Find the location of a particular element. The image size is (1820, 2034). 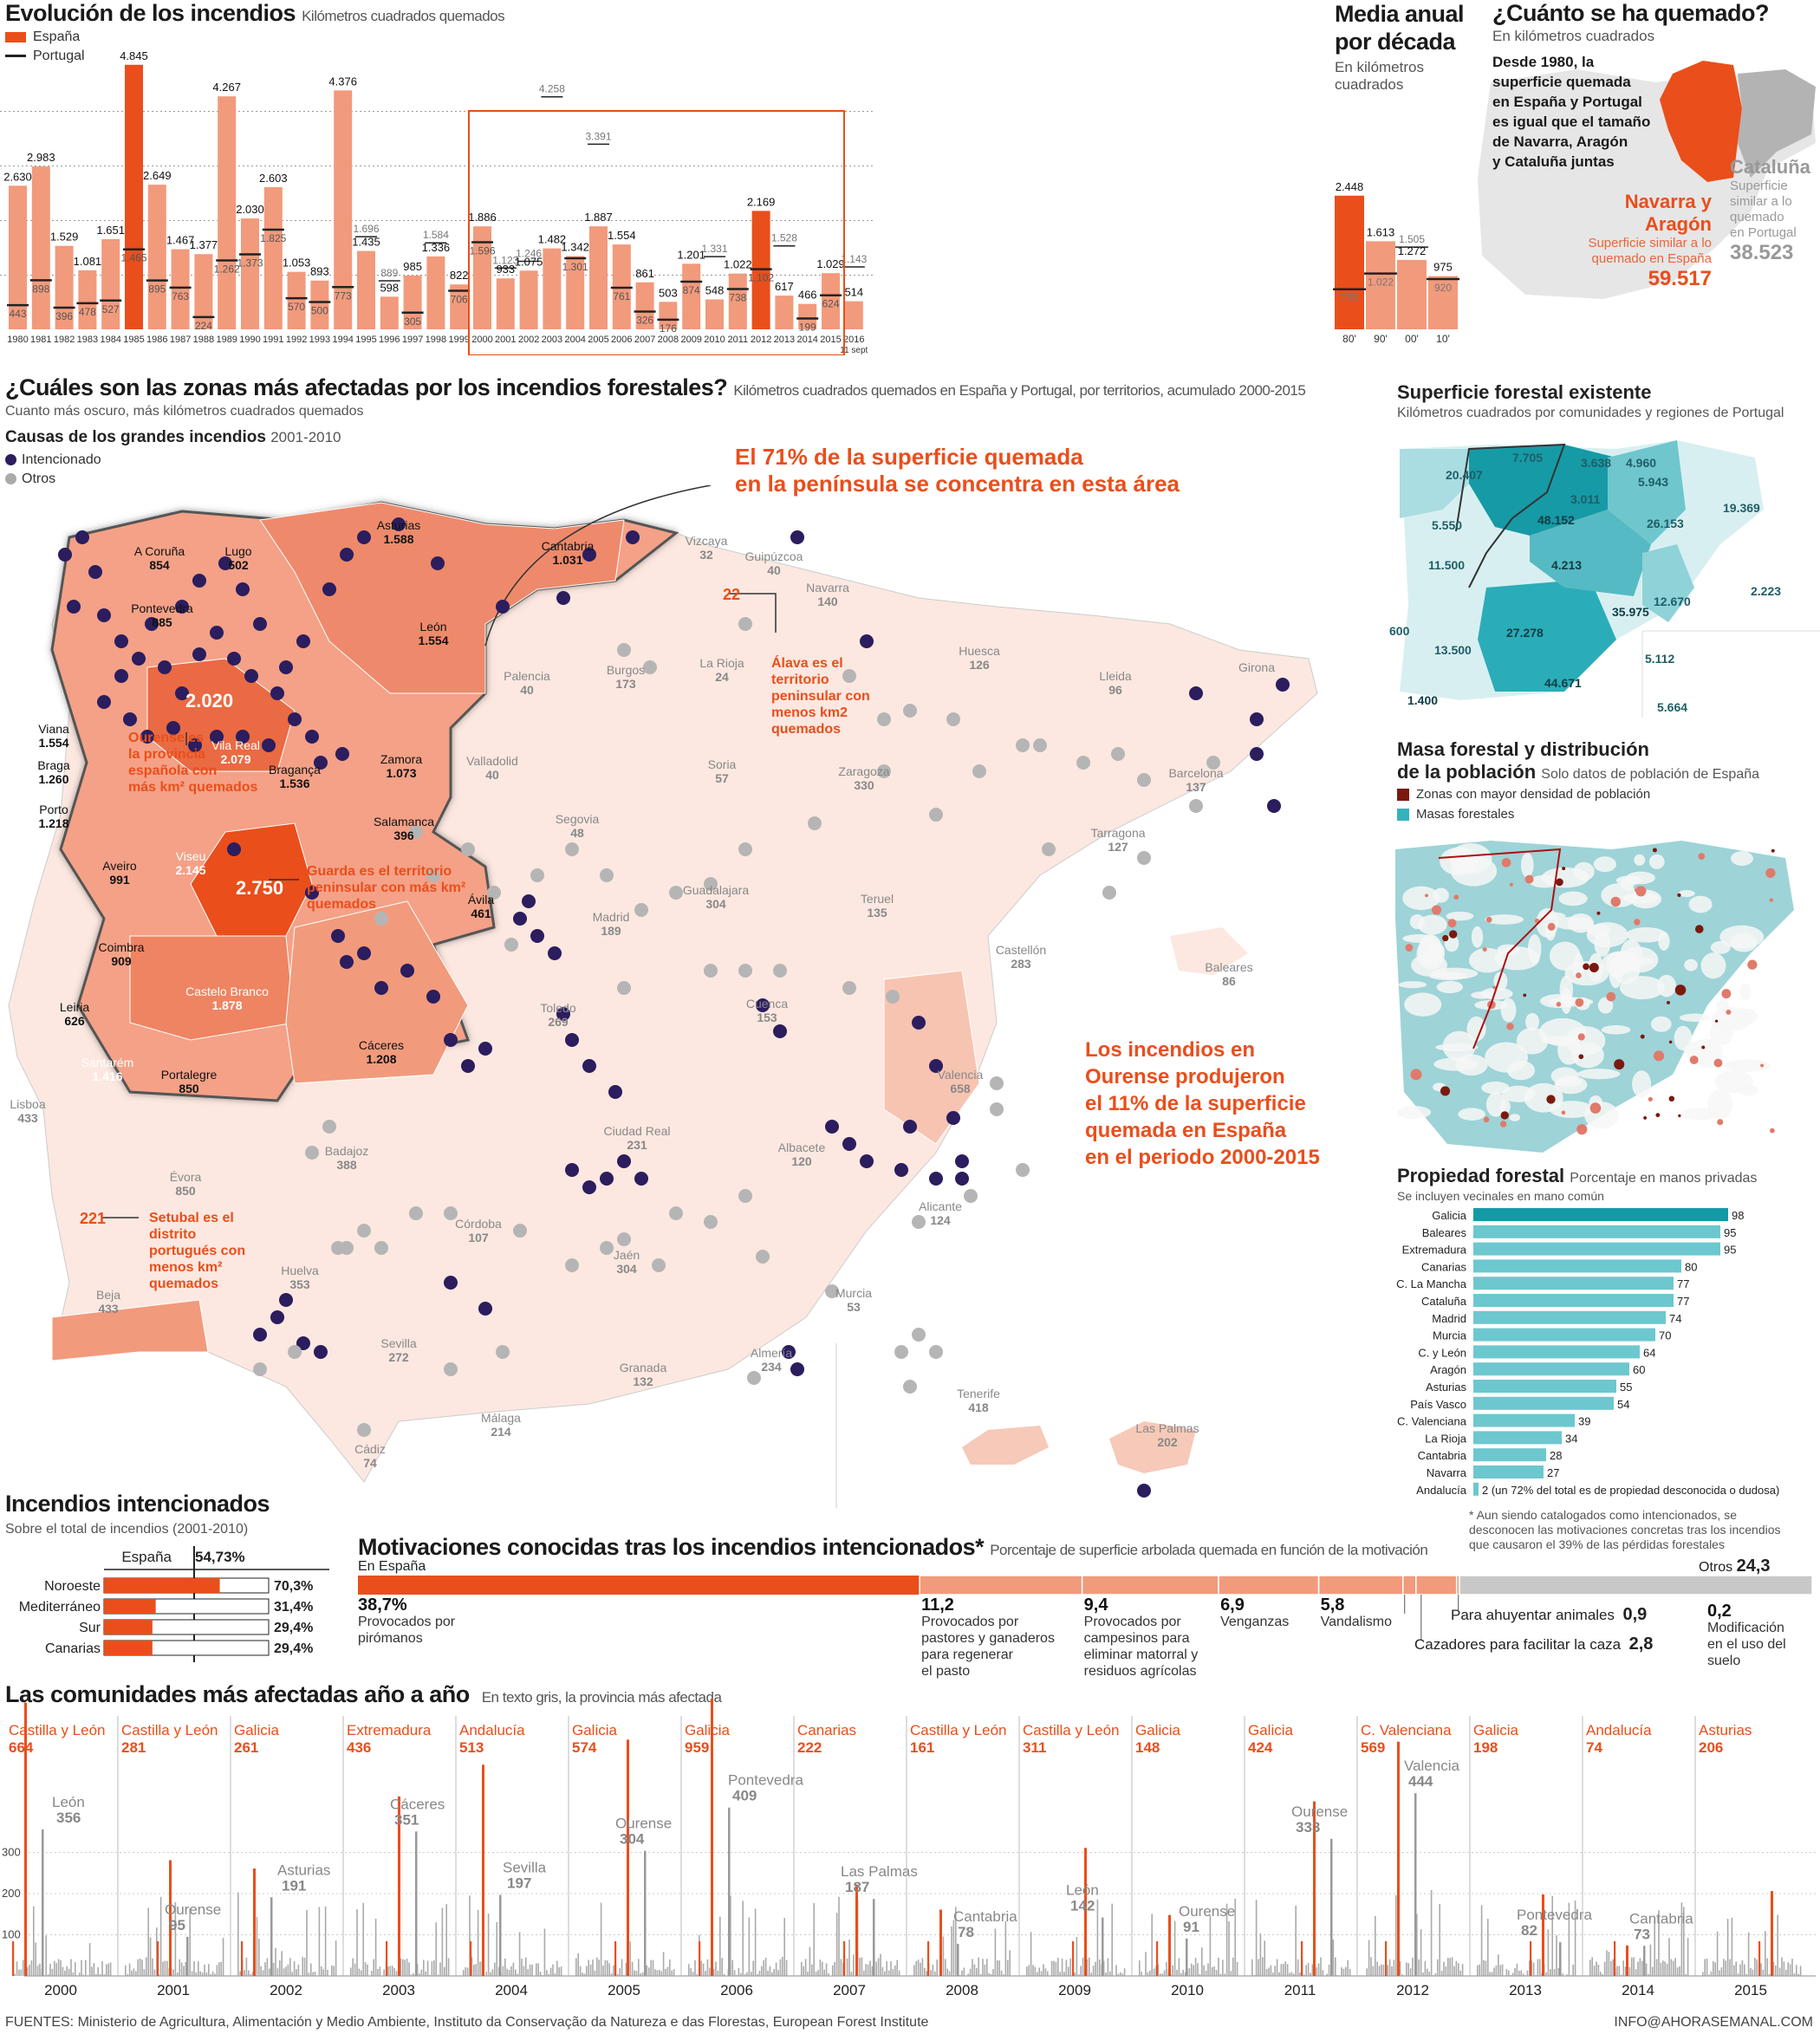

media-decade-label: 80' is located at coordinates (1349, 339).